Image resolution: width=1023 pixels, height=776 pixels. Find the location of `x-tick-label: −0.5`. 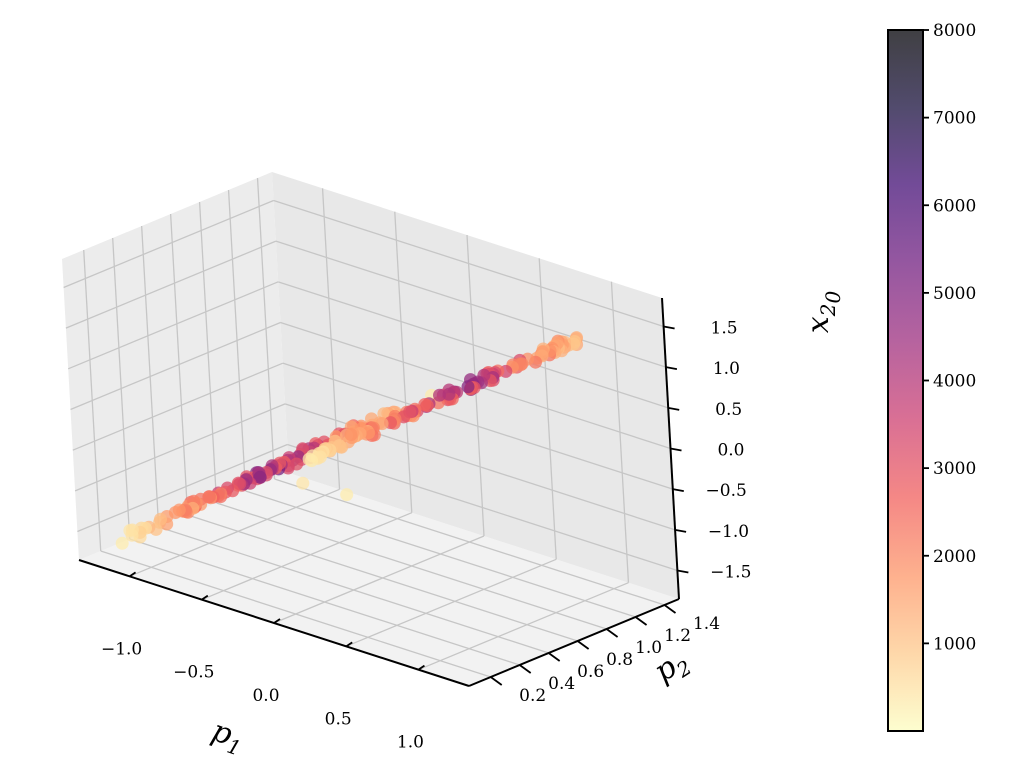

x-tick-label: −0.5 is located at coordinates (193, 673).